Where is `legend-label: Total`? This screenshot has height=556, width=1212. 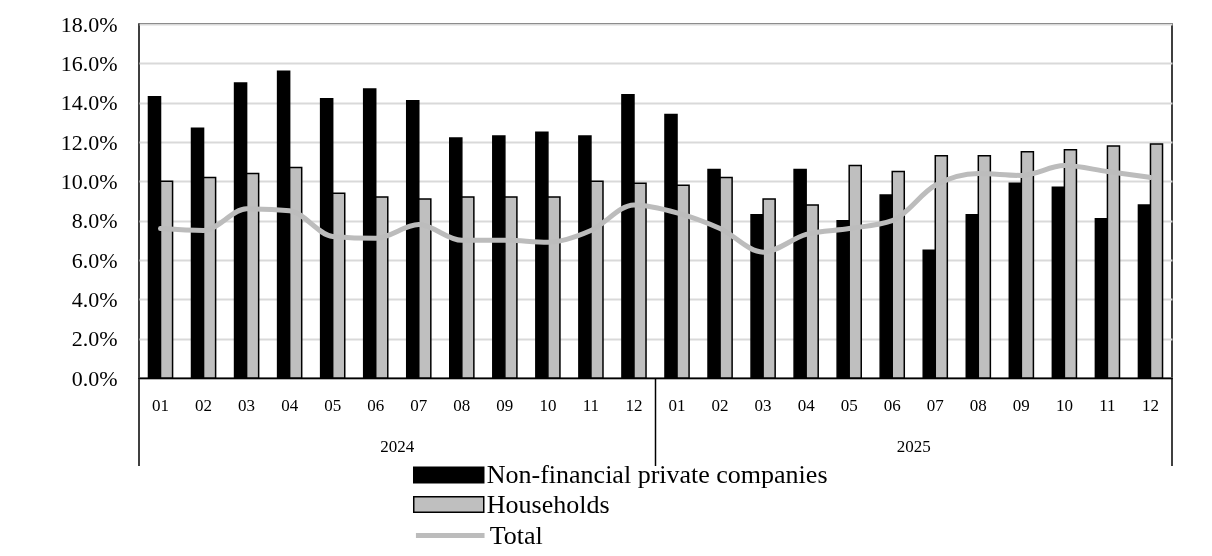
legend-label: Total is located at coordinates (516, 535).